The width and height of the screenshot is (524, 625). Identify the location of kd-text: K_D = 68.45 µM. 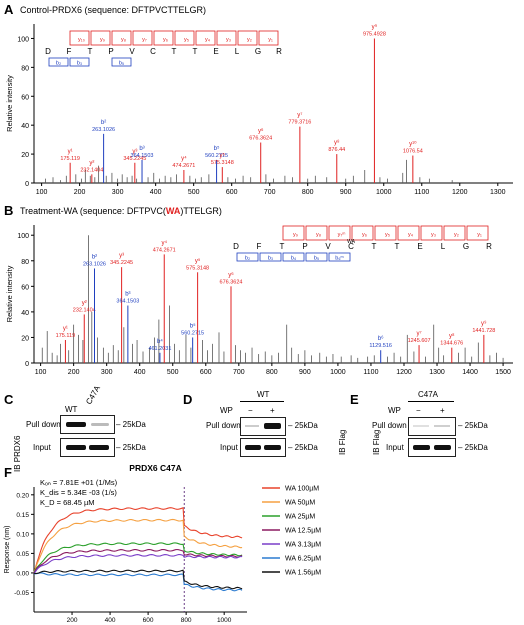
(67, 502).